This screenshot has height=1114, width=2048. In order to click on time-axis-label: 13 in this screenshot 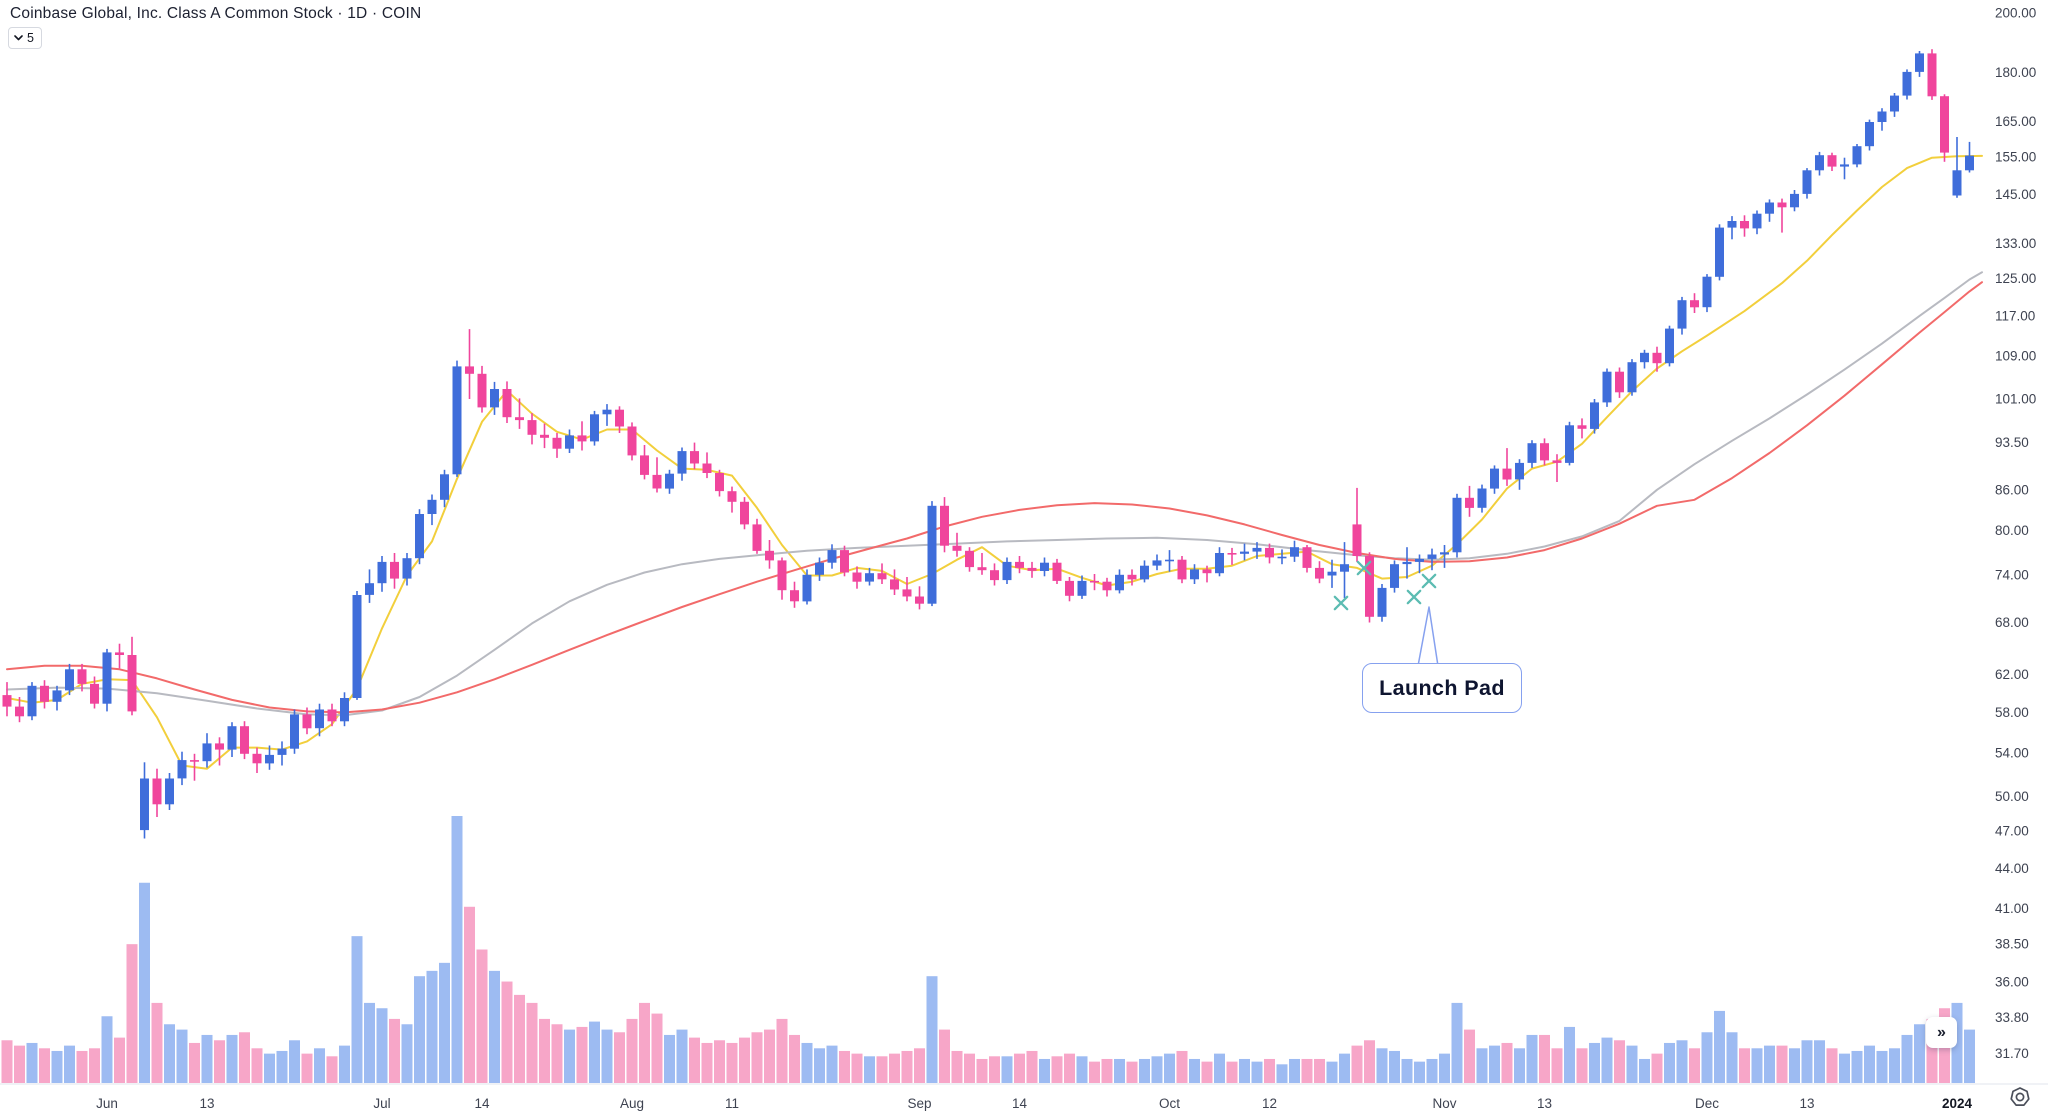, I will do `click(206, 1103)`.